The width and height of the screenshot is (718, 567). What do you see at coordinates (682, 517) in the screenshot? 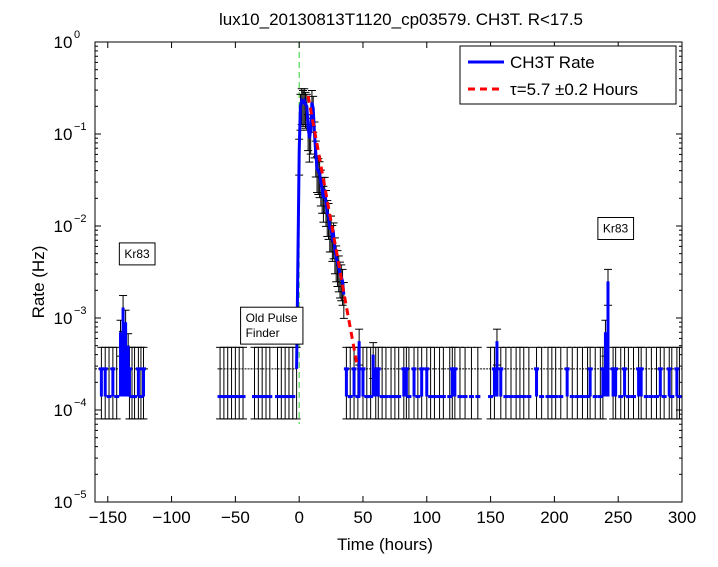
I see `x-tick-label: 300` at bounding box center [682, 517].